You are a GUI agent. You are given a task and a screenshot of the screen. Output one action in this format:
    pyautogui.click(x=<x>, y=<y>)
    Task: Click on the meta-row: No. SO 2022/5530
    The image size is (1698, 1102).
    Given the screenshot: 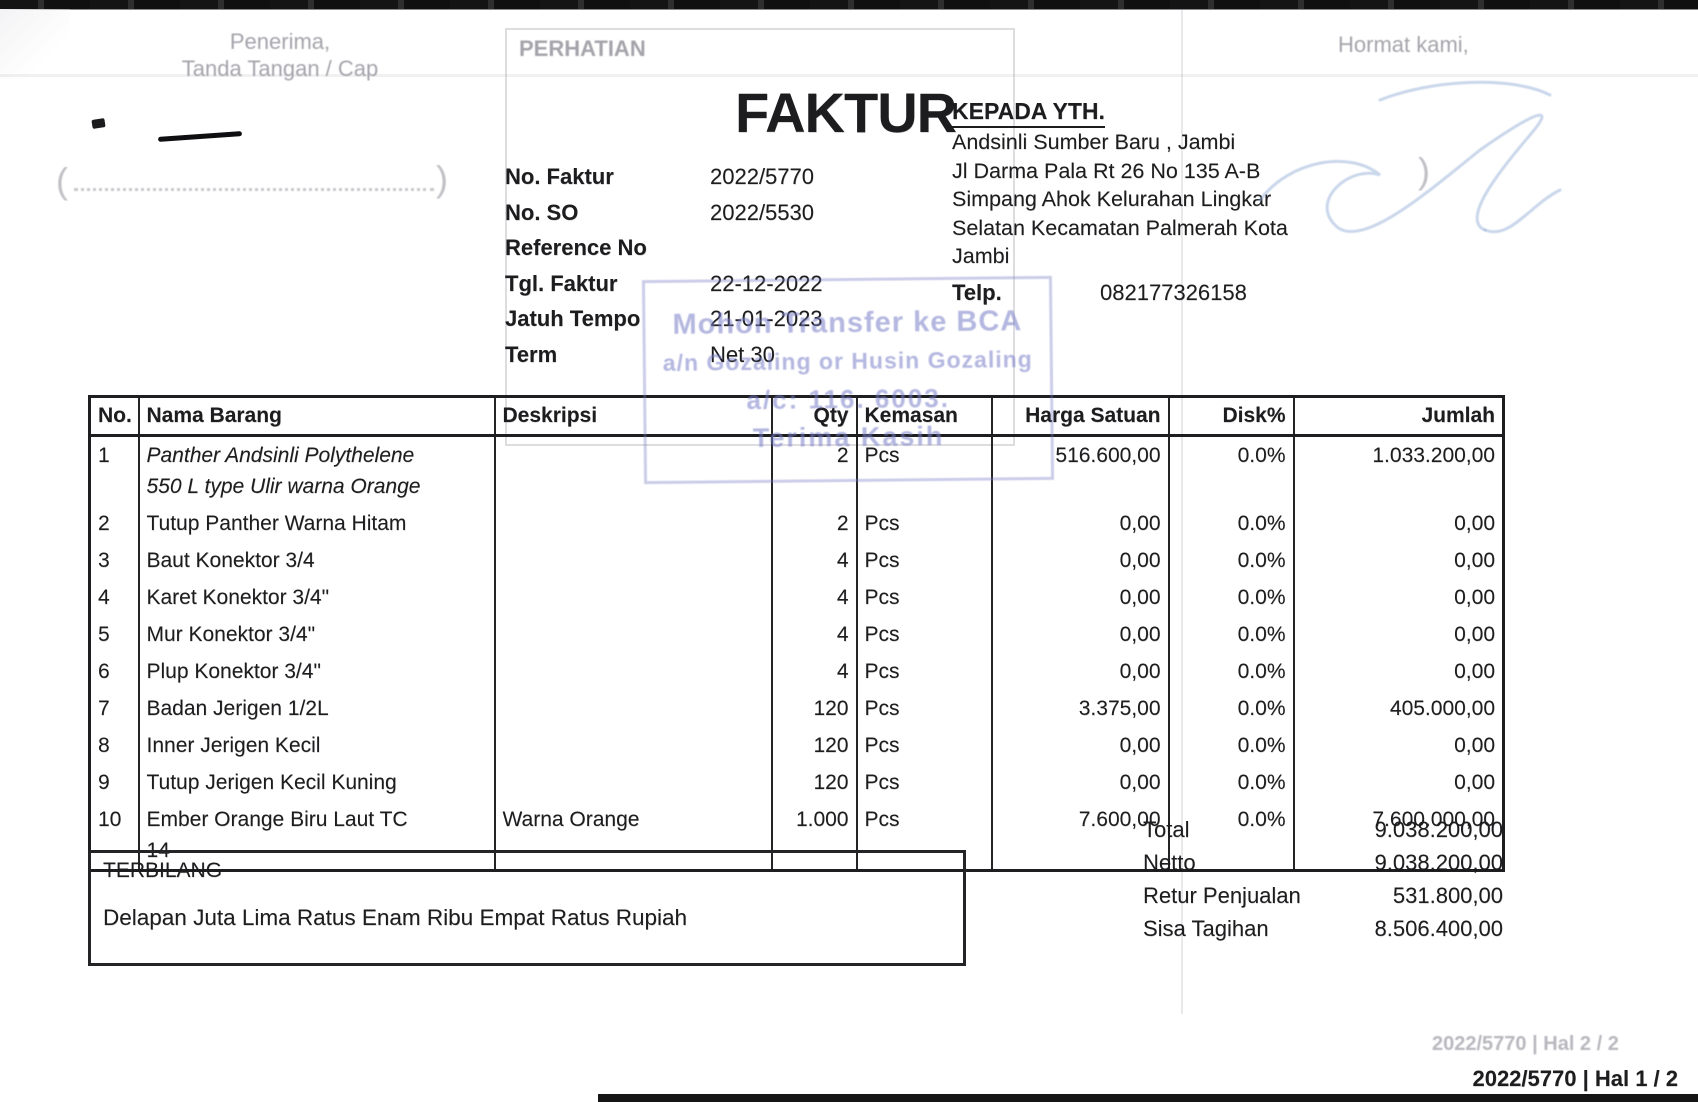 What is the action you would take?
    pyautogui.click(x=725, y=218)
    